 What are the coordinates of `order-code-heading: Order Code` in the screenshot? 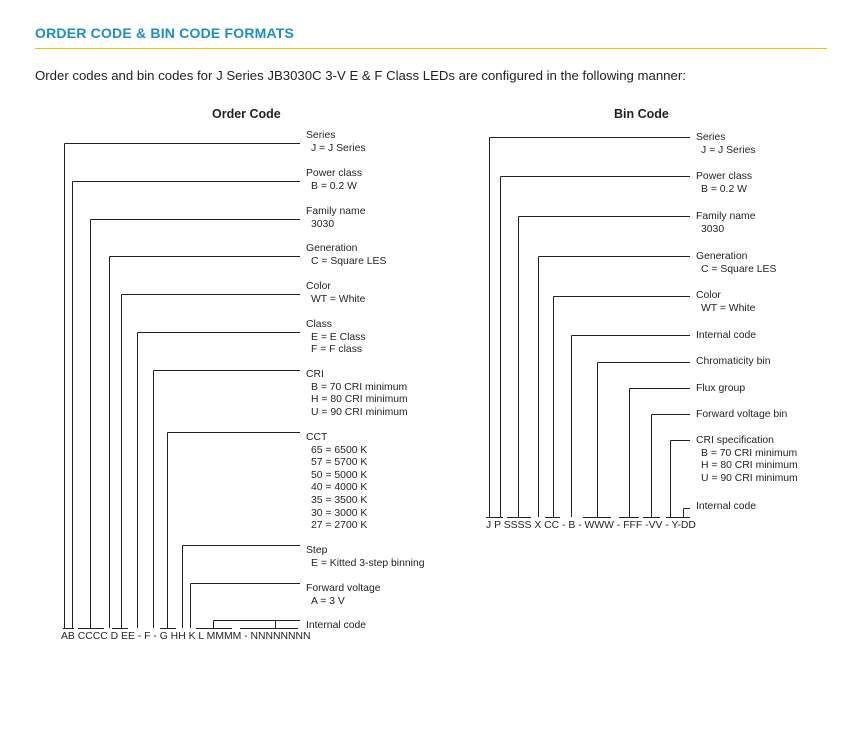 It's located at (246, 114).